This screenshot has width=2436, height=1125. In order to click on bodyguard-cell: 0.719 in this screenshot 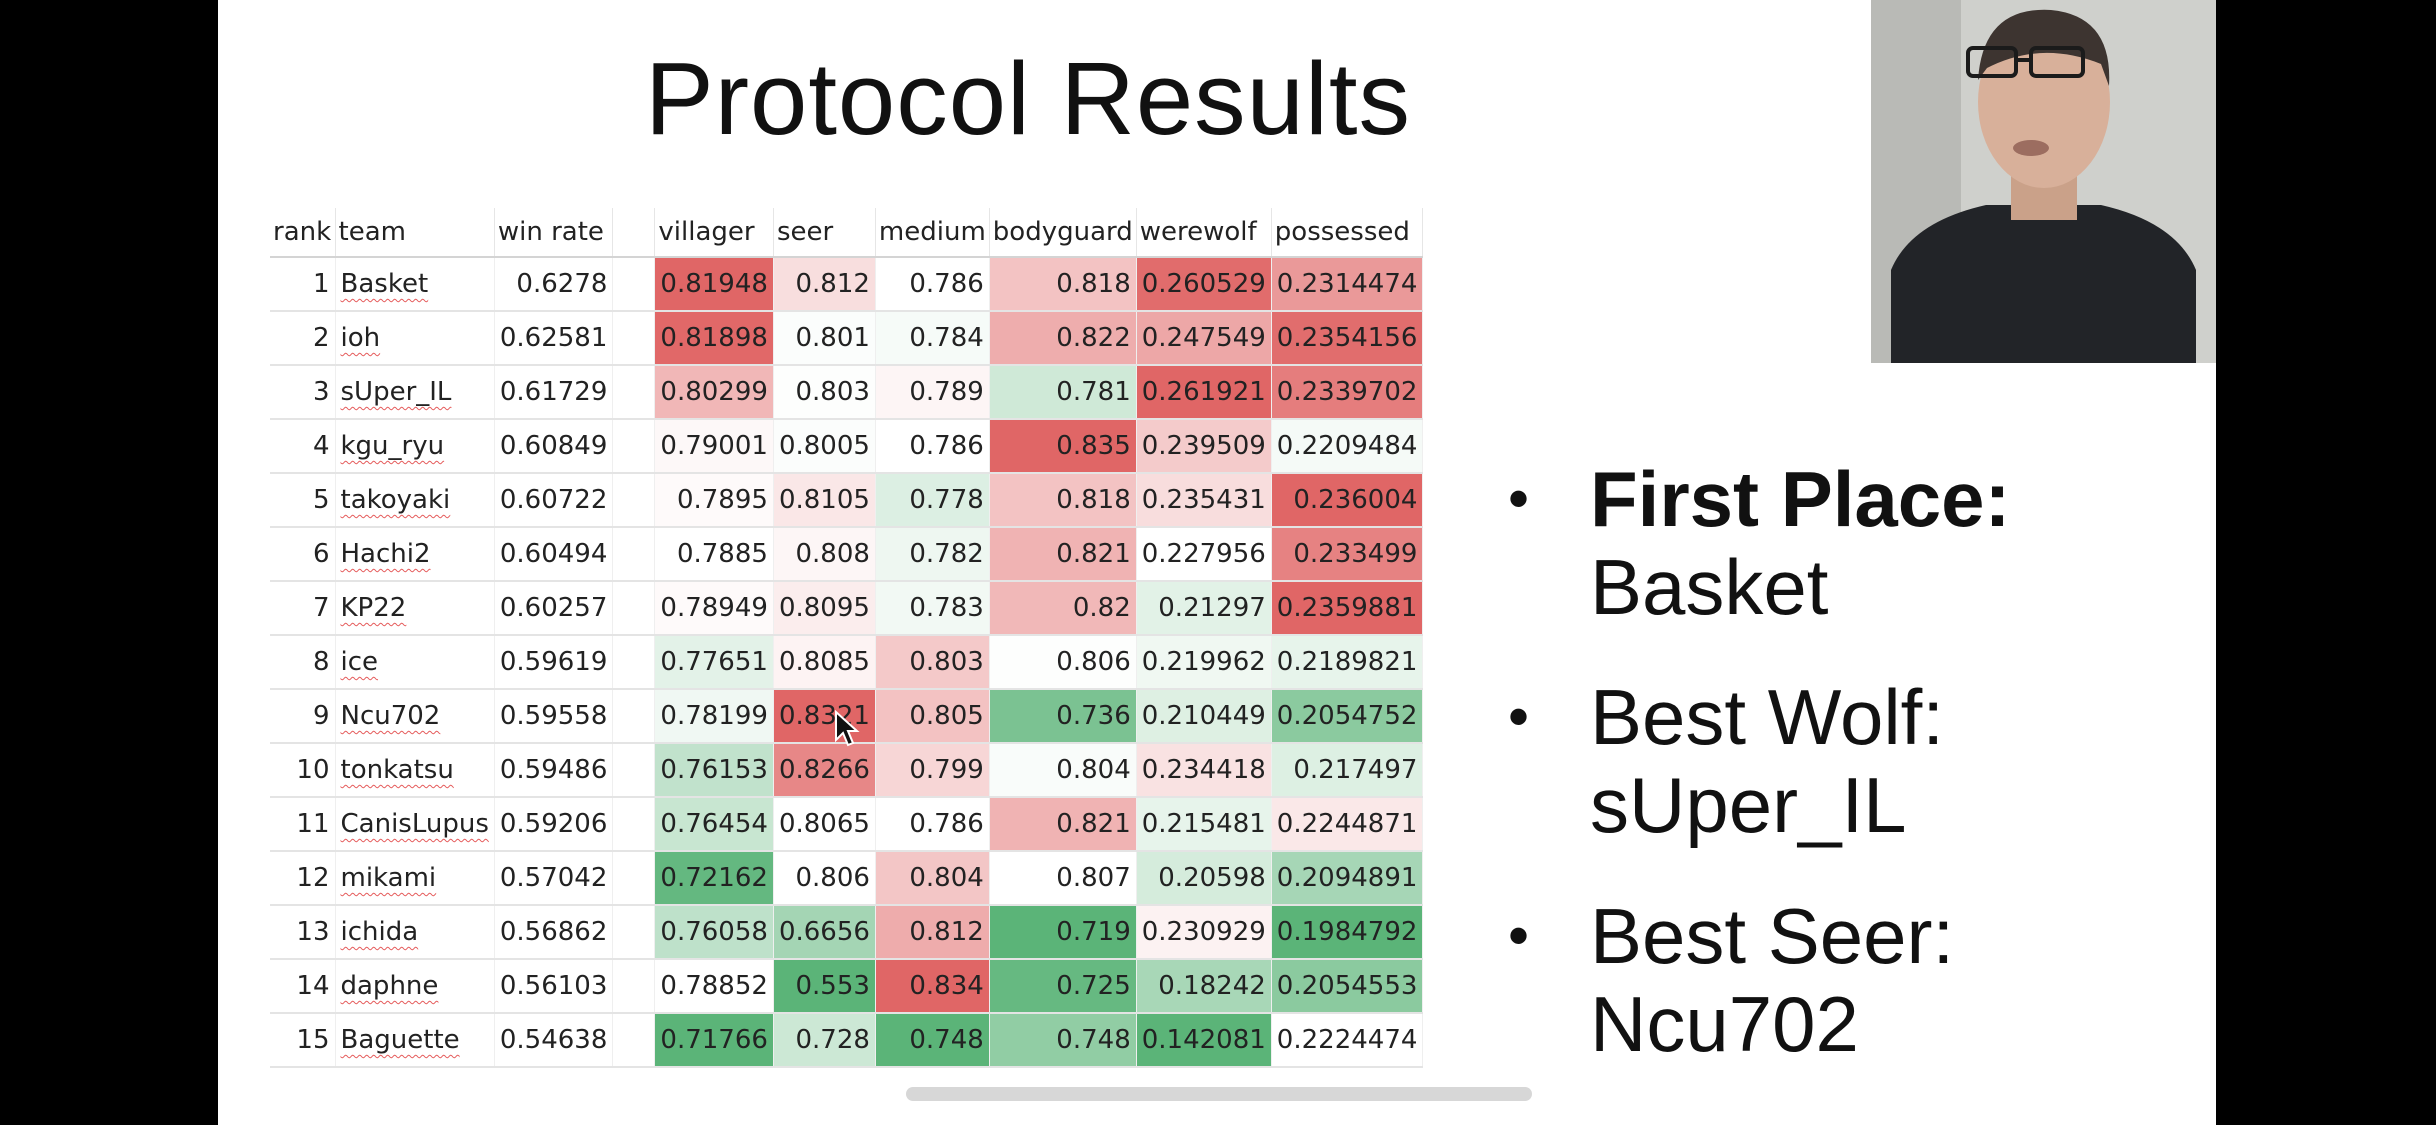, I will do `click(1063, 932)`.